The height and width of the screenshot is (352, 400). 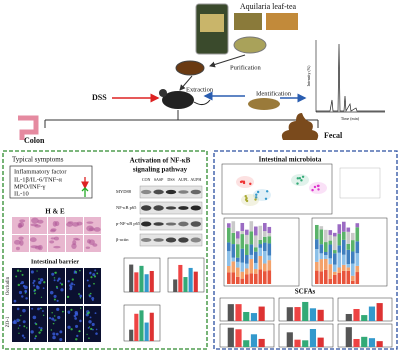 I want to click on protein-label: β-actin, so click(x=122, y=239).